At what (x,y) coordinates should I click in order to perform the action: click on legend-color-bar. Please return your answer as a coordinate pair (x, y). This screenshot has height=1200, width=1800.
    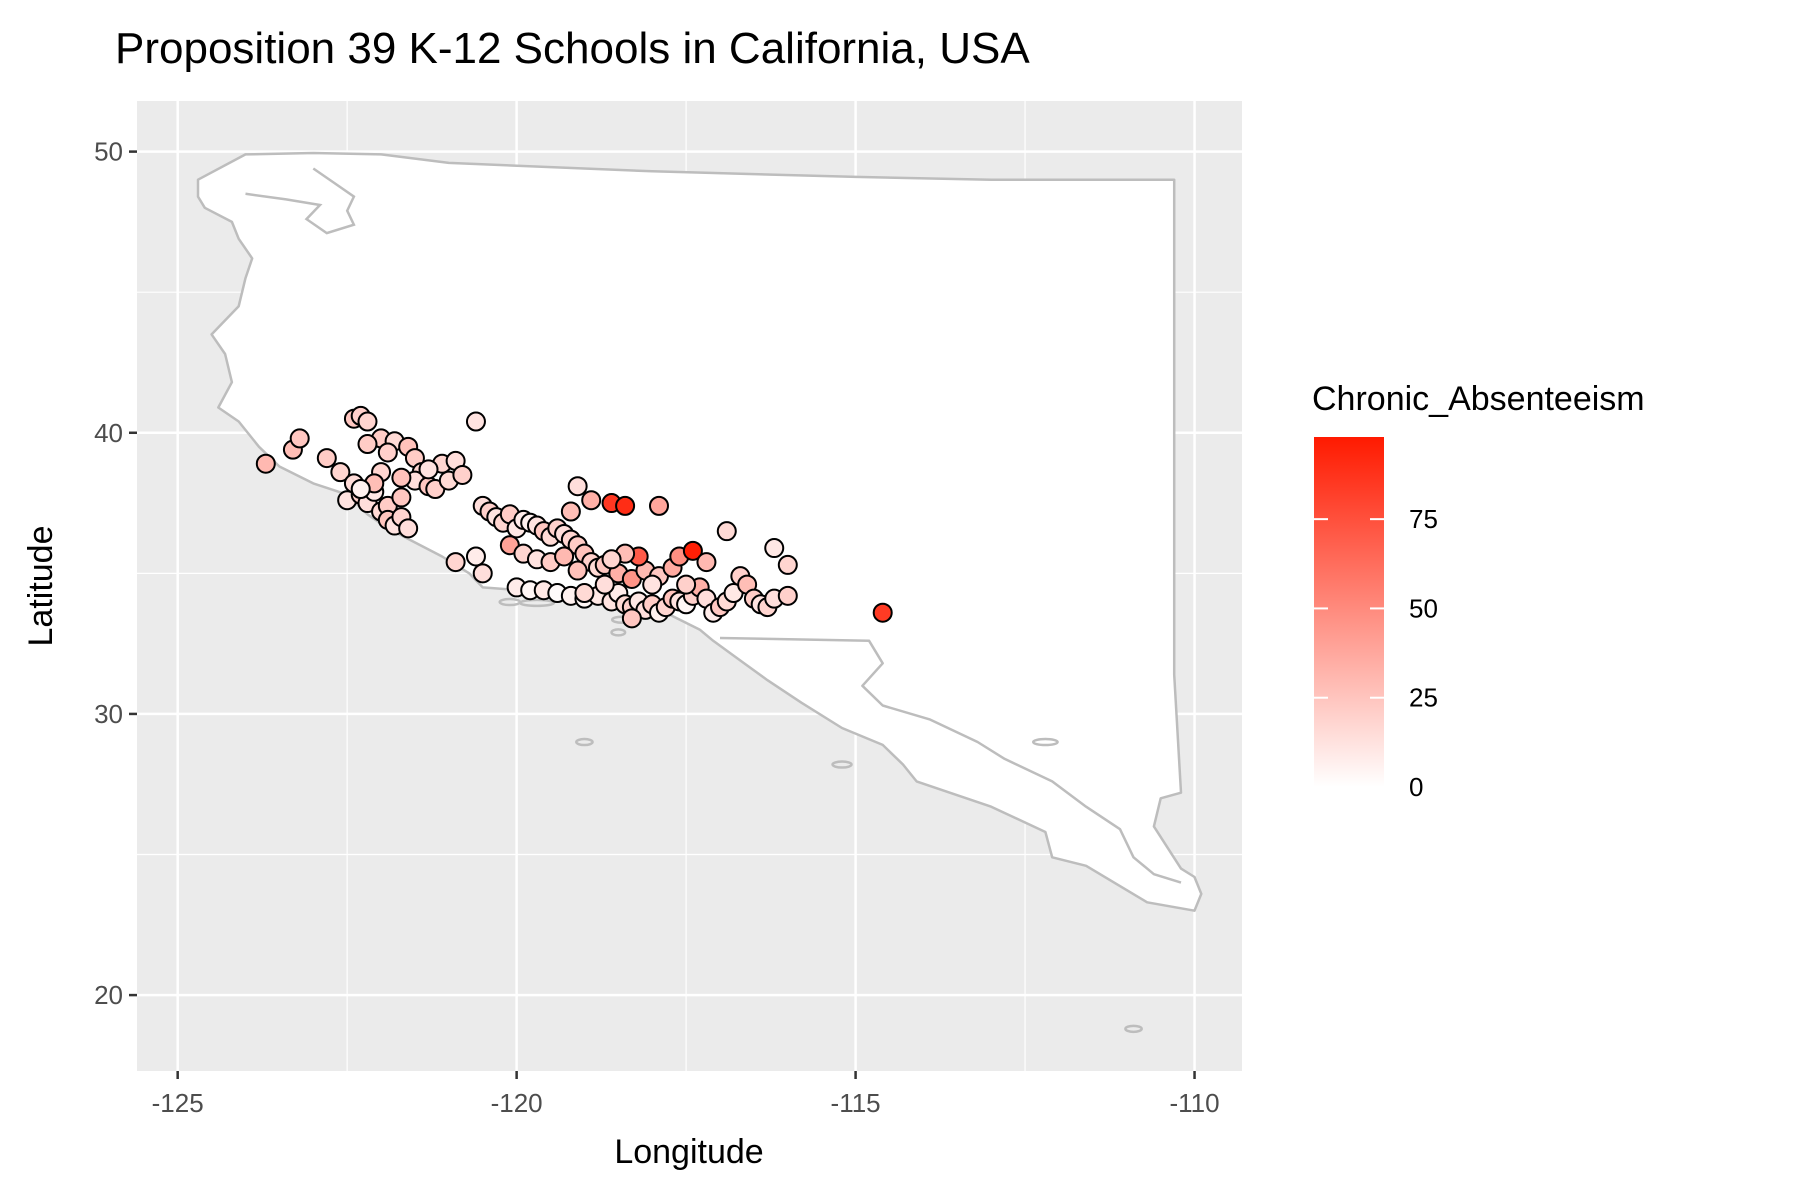
    Looking at the image, I should click on (1349, 612).